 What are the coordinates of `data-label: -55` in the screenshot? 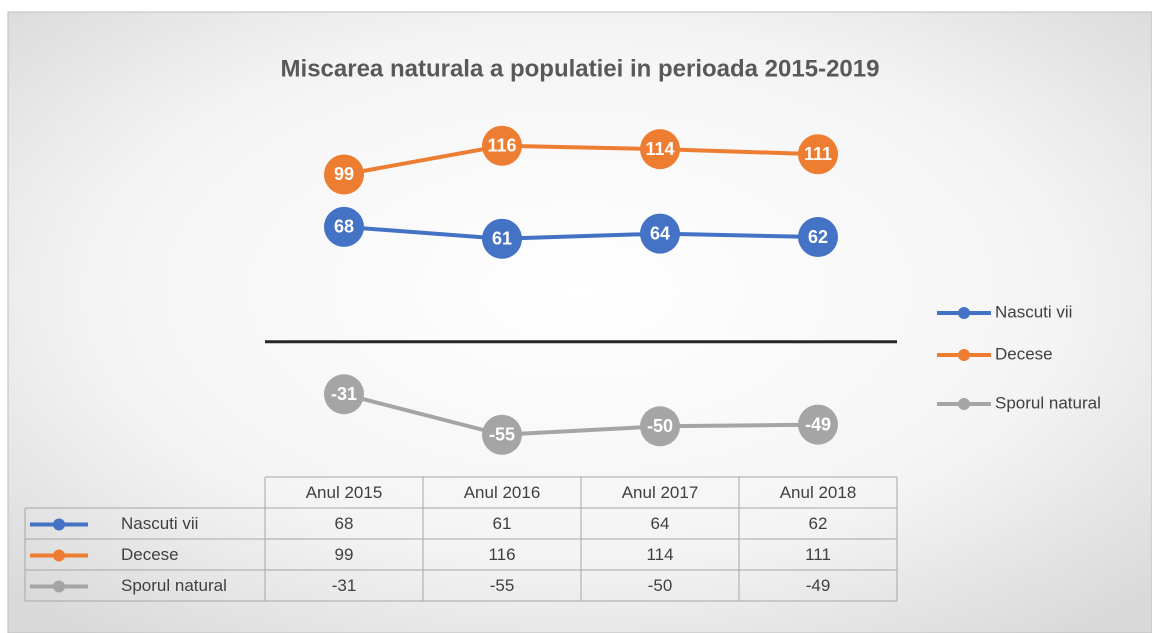 It's located at (502, 435).